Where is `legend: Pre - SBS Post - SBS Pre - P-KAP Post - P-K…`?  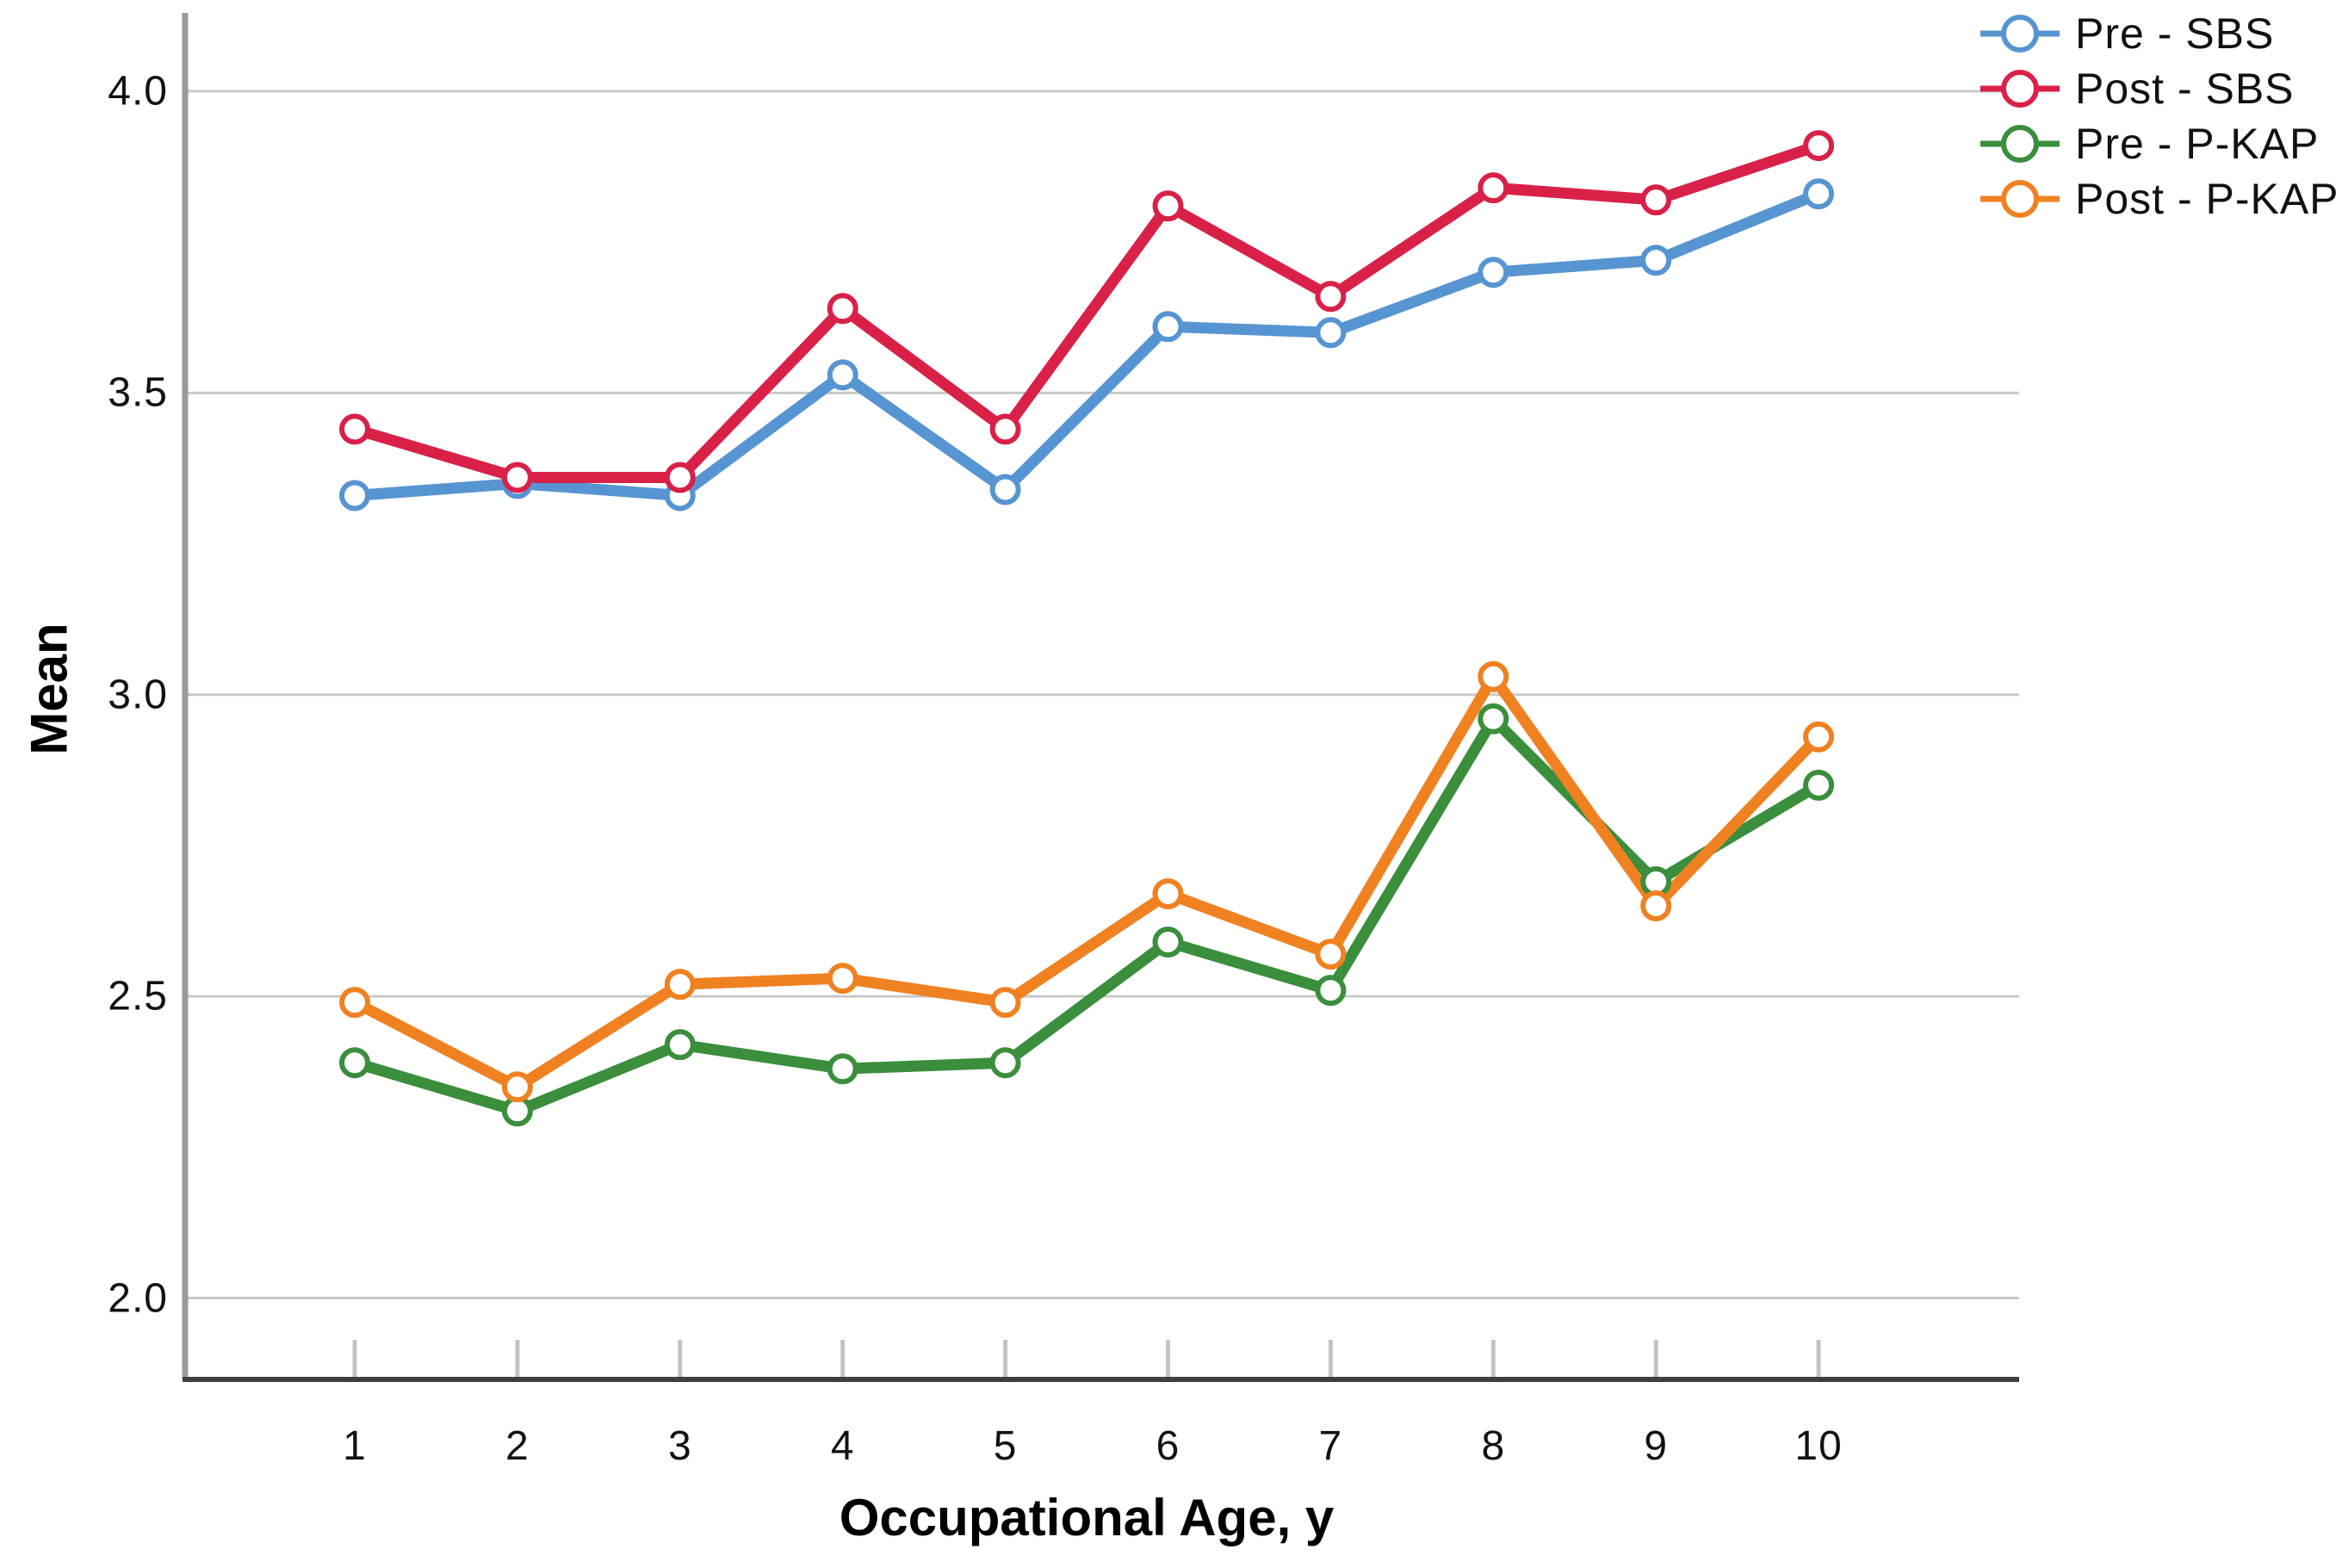 legend: Pre - SBS Post - SBS Pre - P-KAP Post - P-K… is located at coordinates (2159, 116).